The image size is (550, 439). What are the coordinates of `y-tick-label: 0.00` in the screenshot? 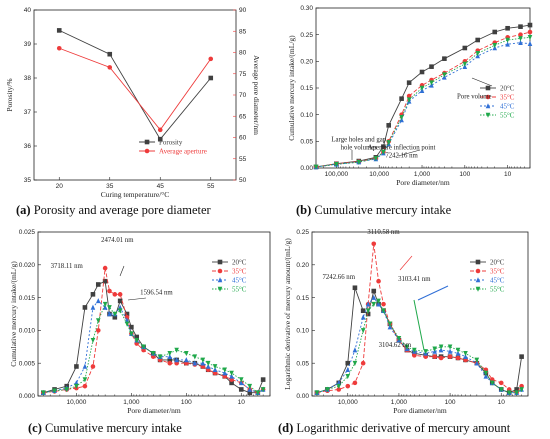 It's located at (302, 396).